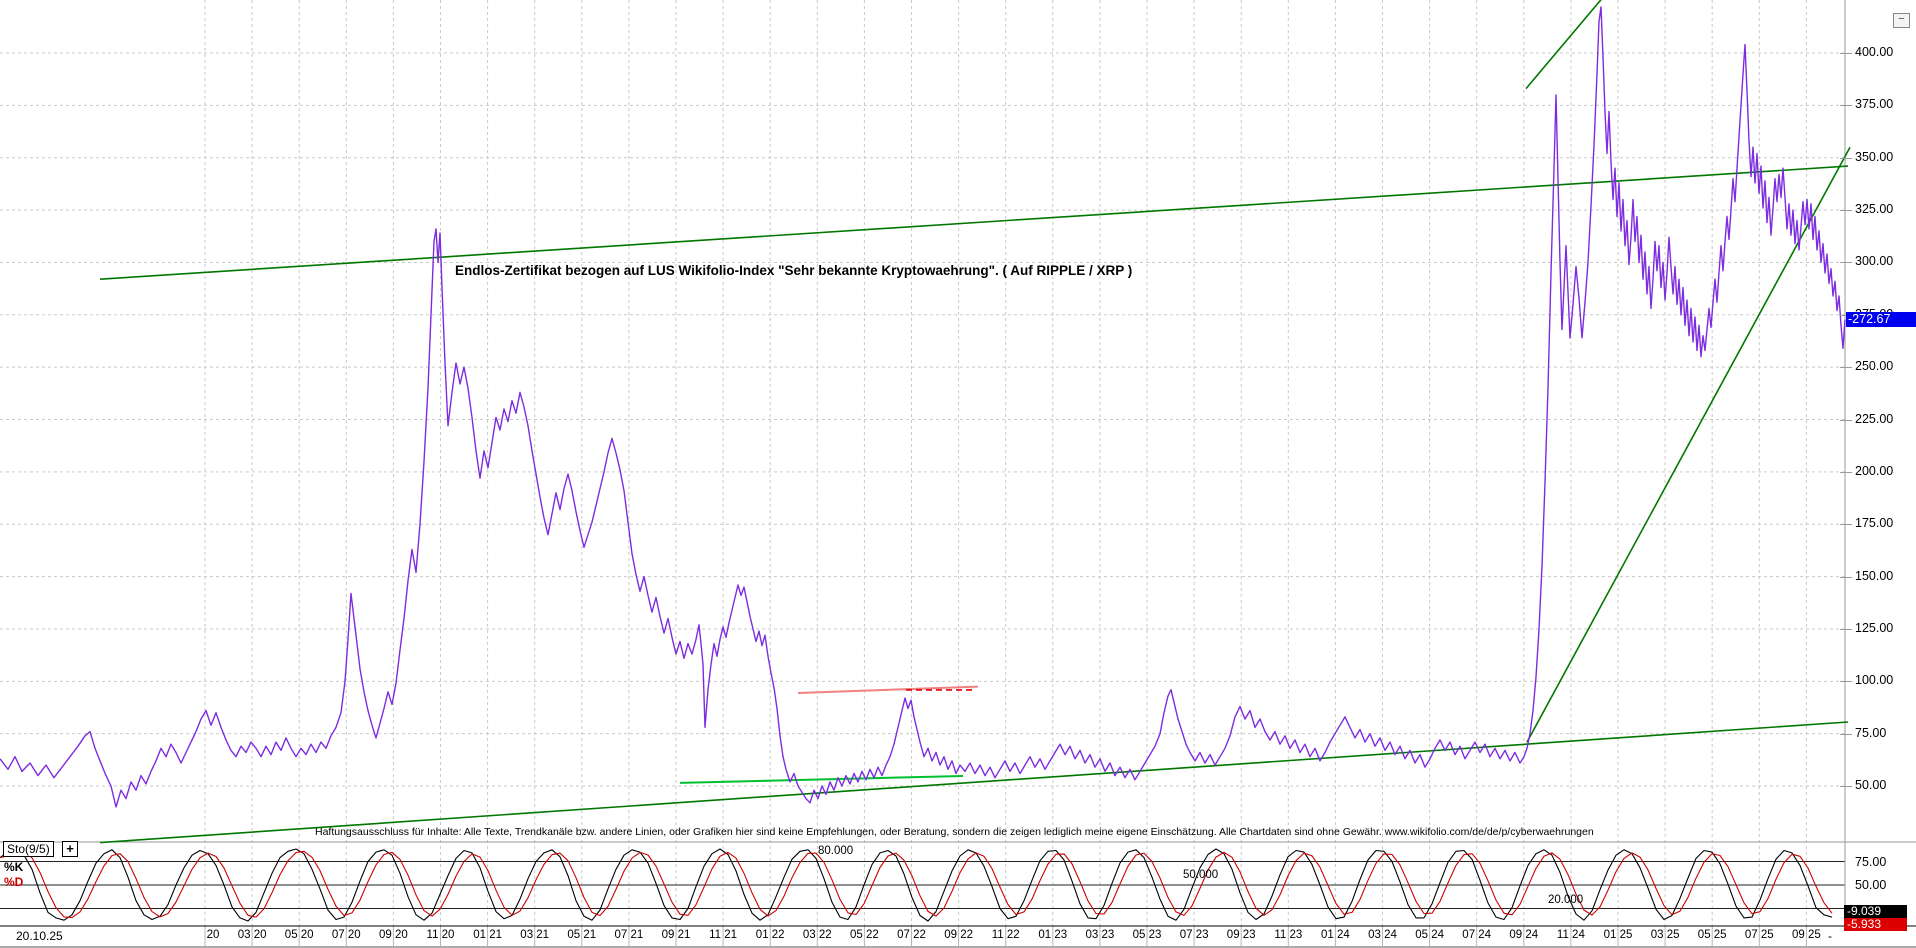 Image resolution: width=1916 pixels, height=948 pixels. Describe the element at coordinates (14, 882) in the screenshot. I see `d-line-label: %D` at that location.